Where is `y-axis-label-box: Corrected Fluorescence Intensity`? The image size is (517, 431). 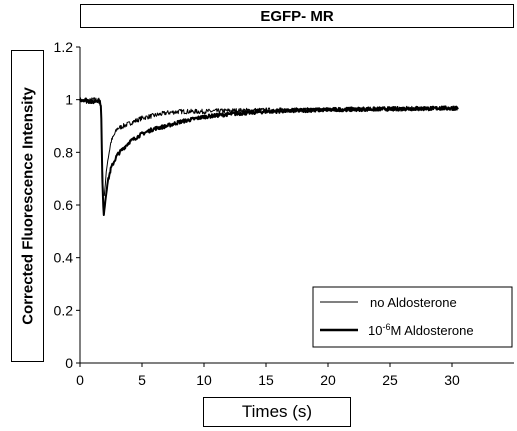 y-axis-label-box: Corrected Fluorescence Intensity is located at coordinates (27, 206).